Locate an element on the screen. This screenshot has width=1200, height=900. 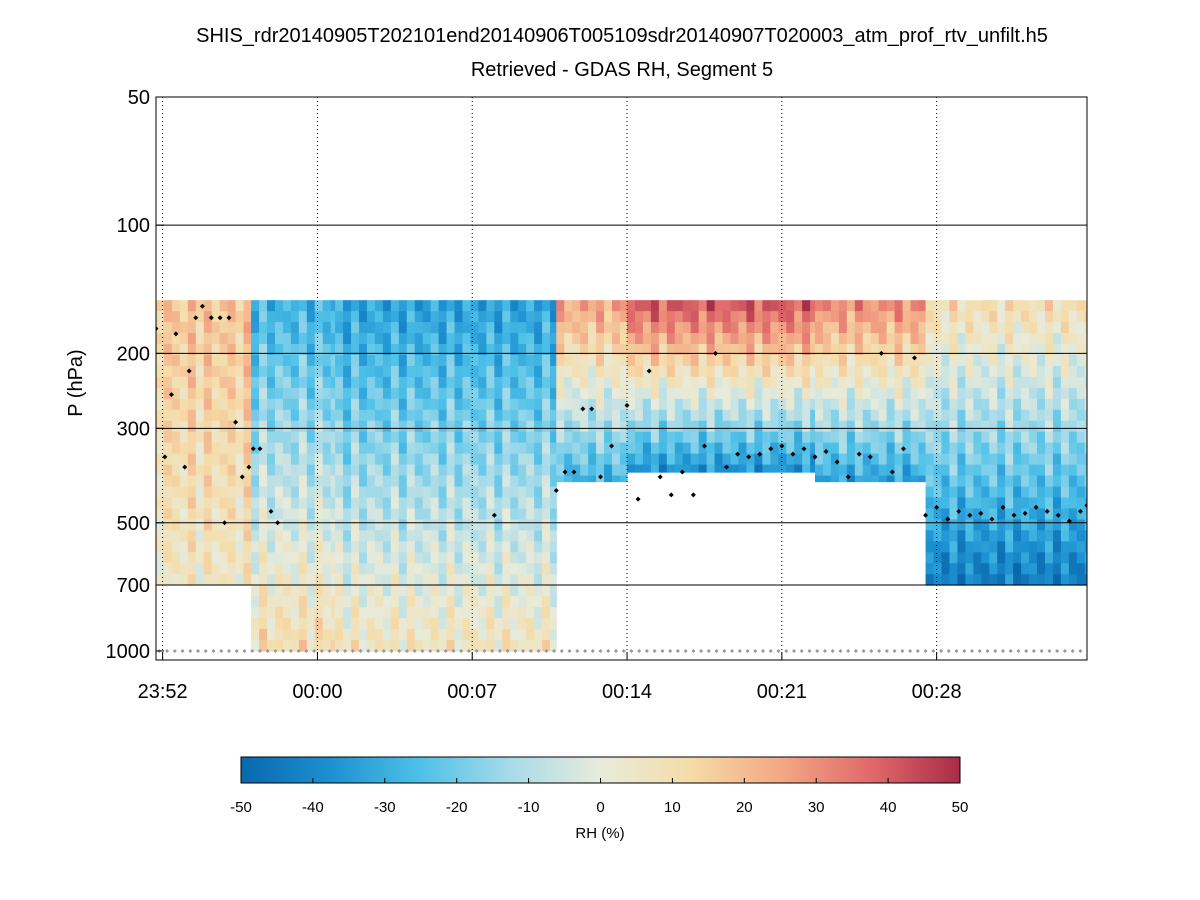
data-marker is located at coordinates (815, 457).